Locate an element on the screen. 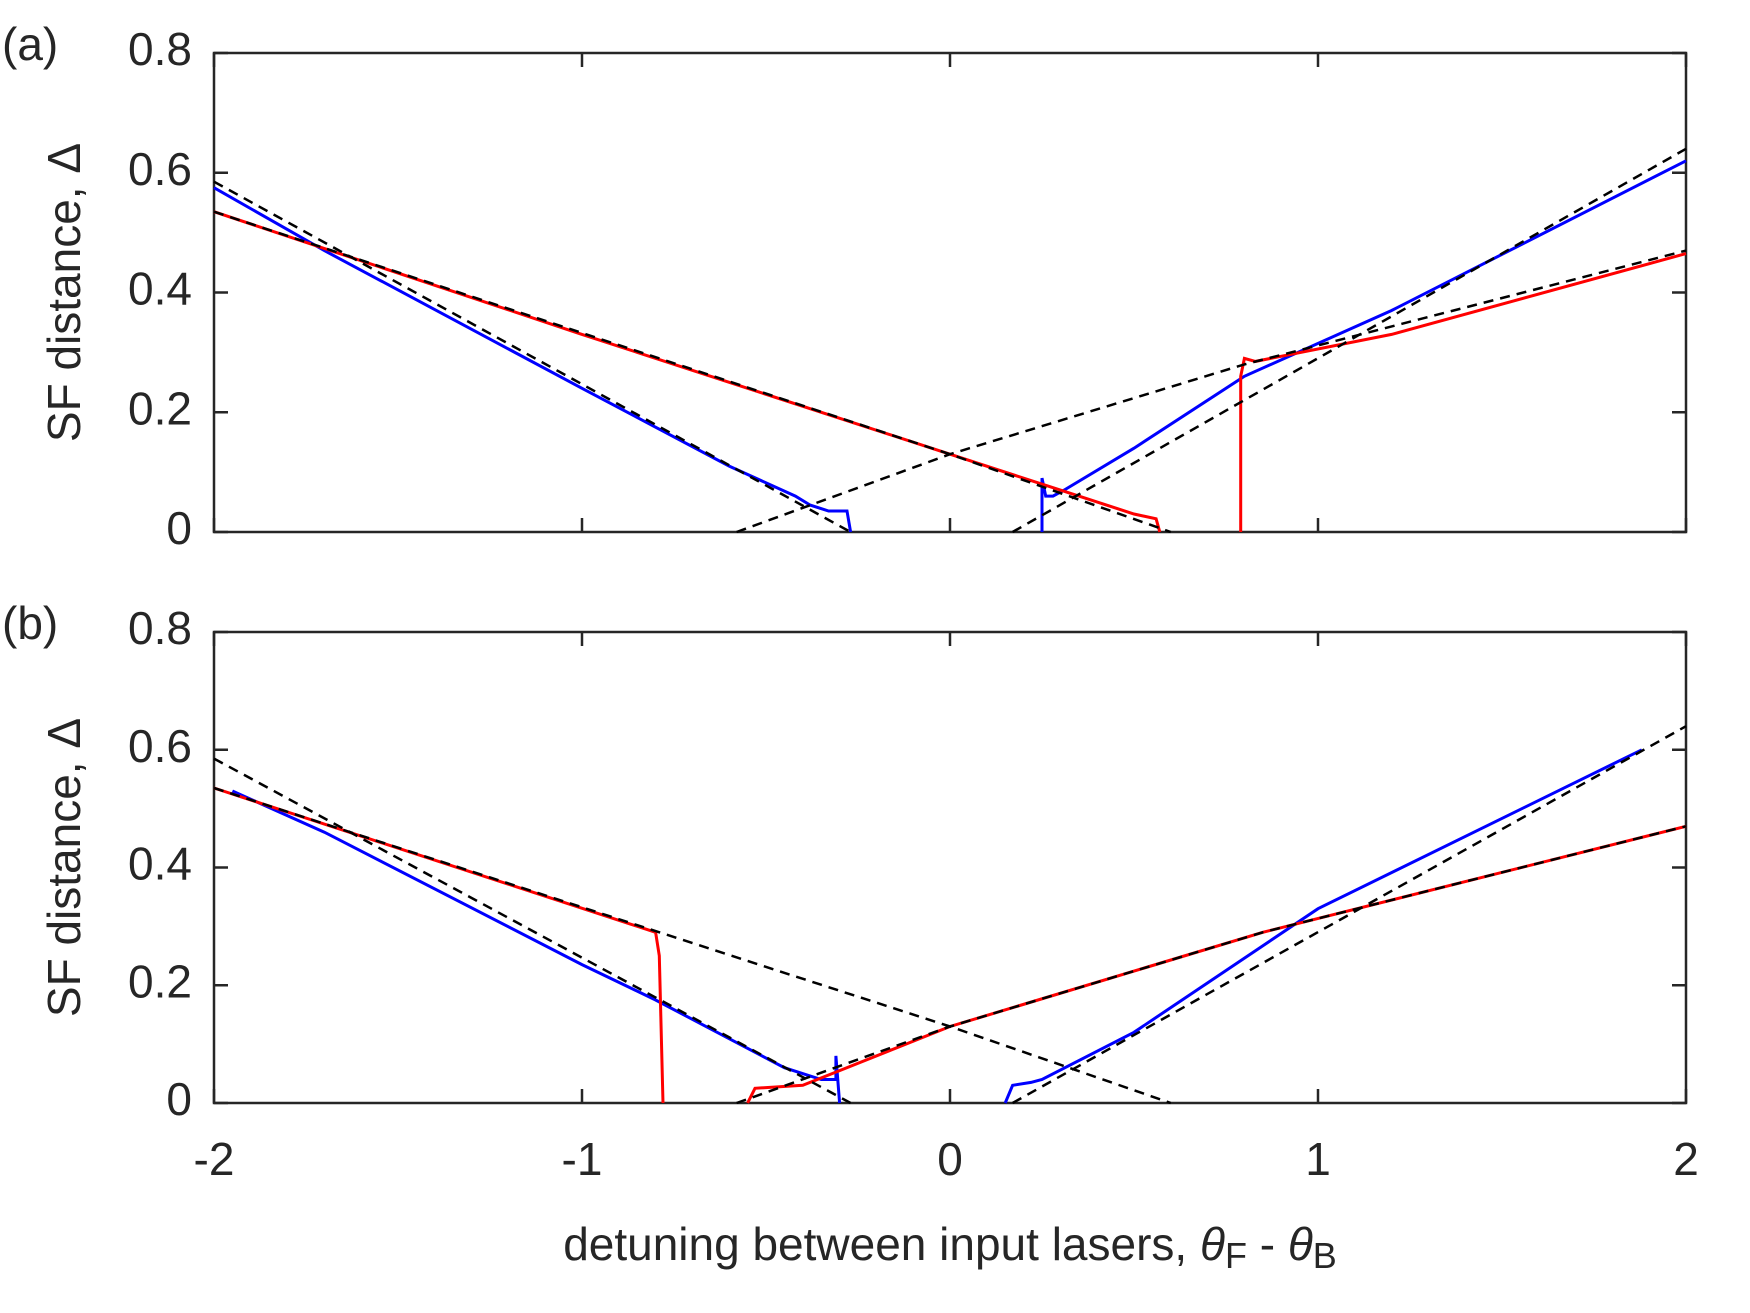 The height and width of the screenshot is (1313, 1750). x-tick-label: 0 is located at coordinates (950, 1159).